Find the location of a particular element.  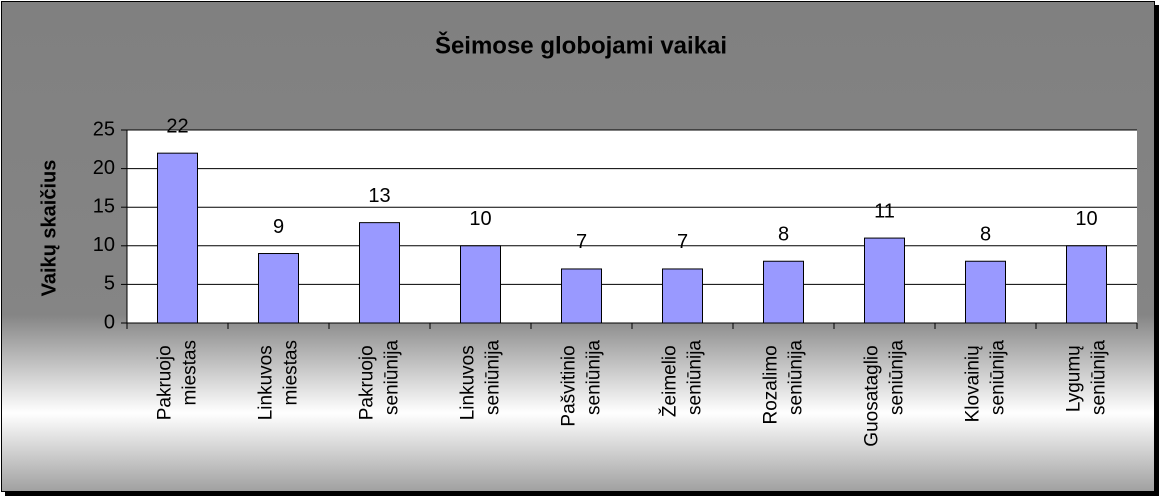

y-tick-label: 10 is located at coordinates (104, 245).